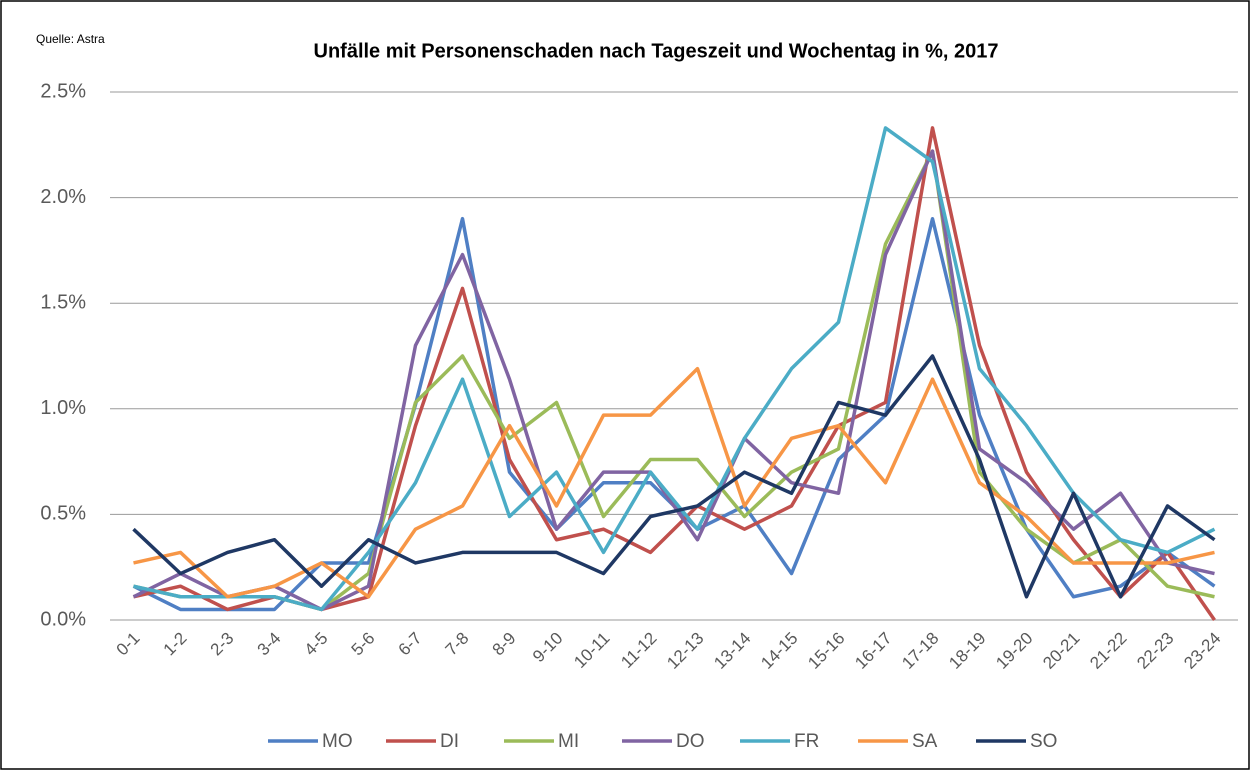 Image resolution: width=1258 pixels, height=771 pixels. What do you see at coordinates (70, 39) in the screenshot?
I see `source-note: Quelle: Astra` at bounding box center [70, 39].